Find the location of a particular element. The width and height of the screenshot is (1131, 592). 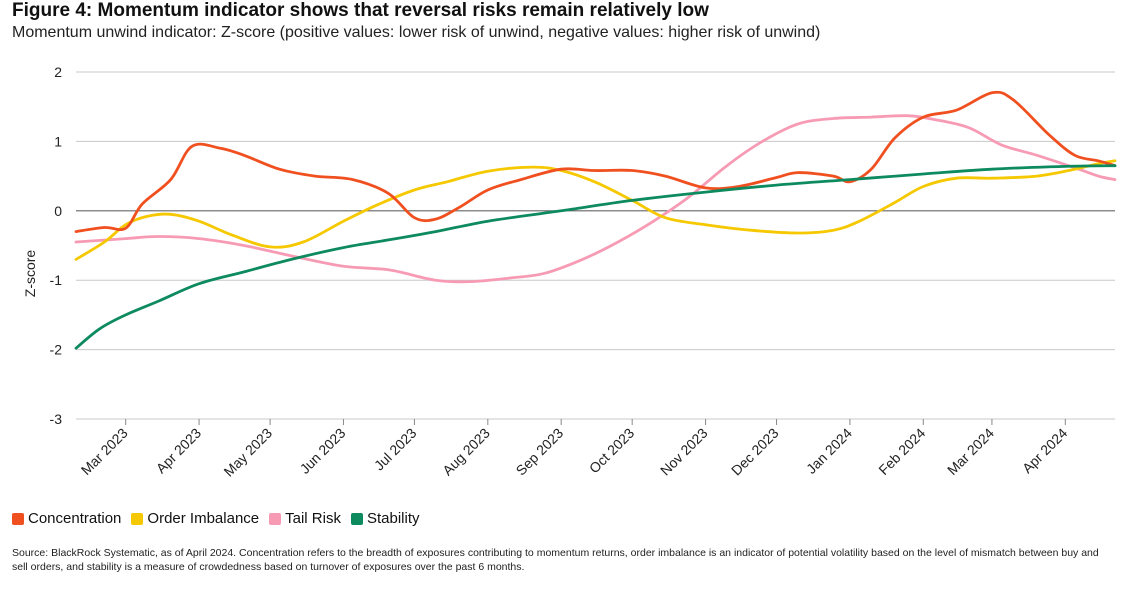

x-tick-label: Jun 2023 is located at coordinates (323, 451).